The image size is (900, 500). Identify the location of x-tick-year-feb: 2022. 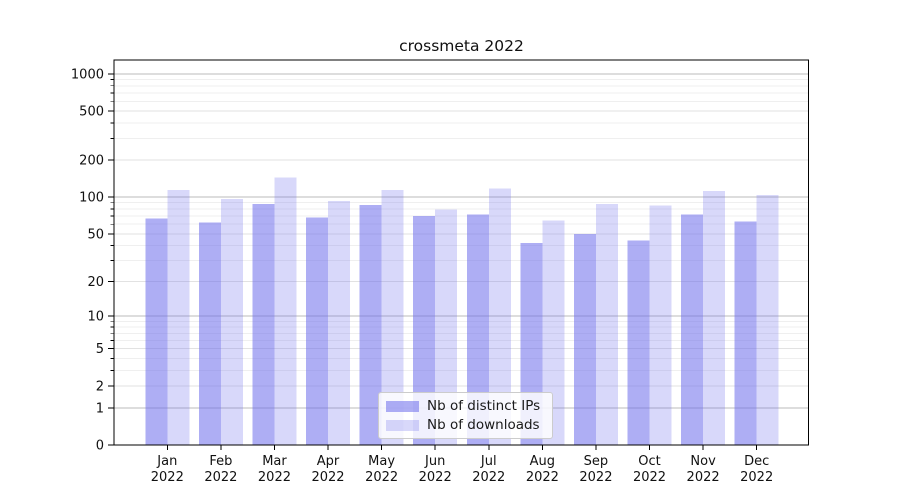
(220, 477).